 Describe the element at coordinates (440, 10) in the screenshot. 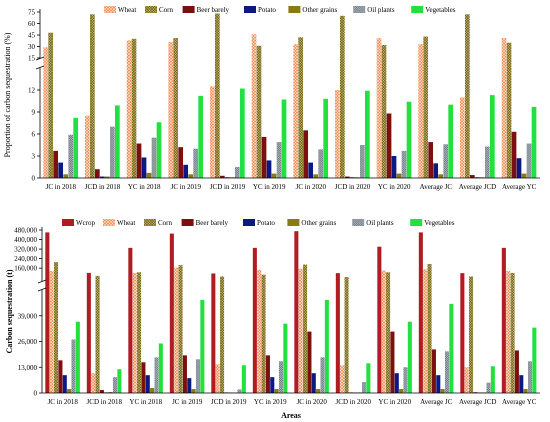

I see `legend-label-vegetables: Vegetables` at that location.